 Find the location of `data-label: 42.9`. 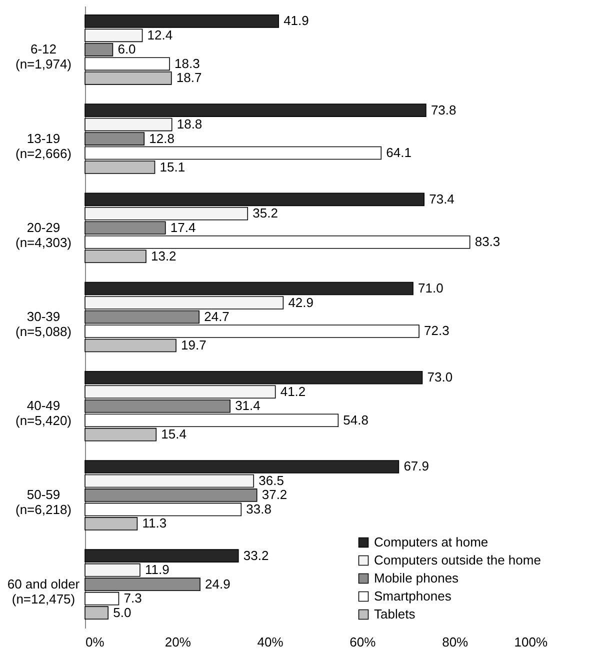

data-label: 42.9 is located at coordinates (301, 302).